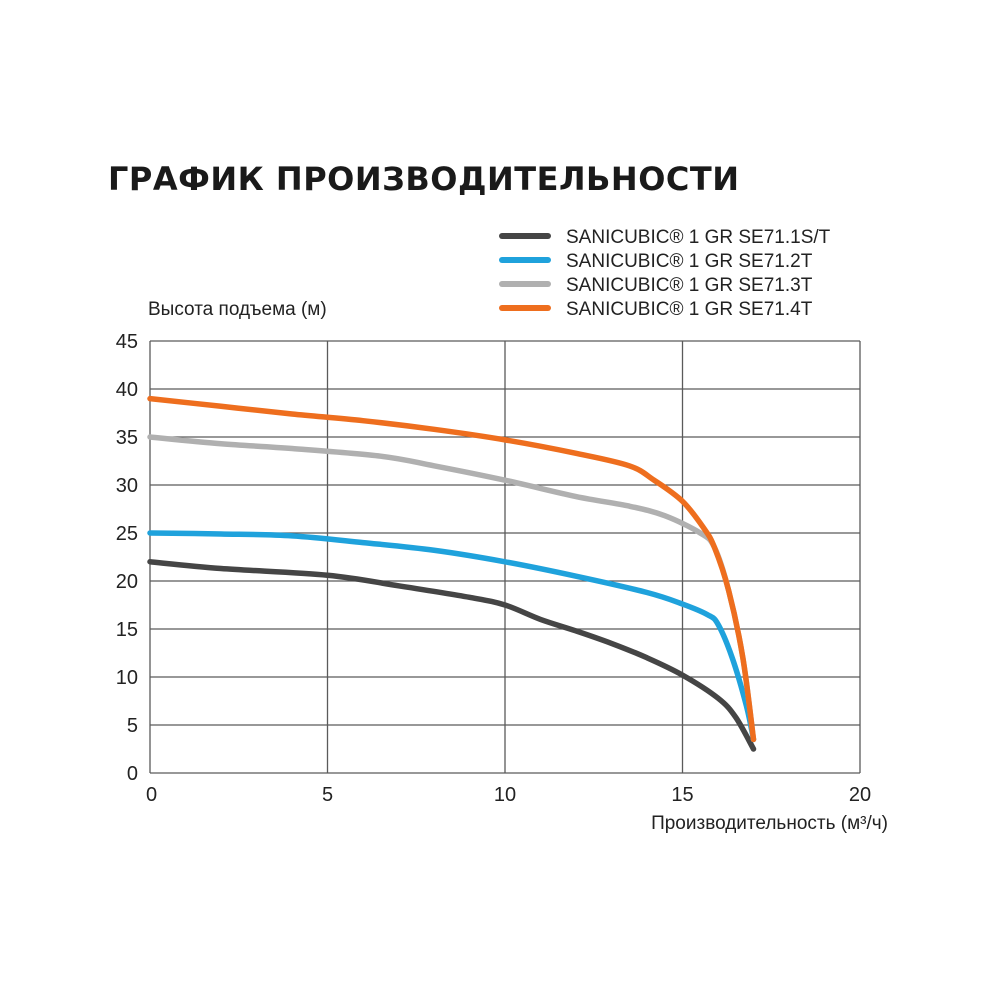 The width and height of the screenshot is (1000, 1000). I want to click on legend-label: SANICUBIC® 1 GR SE71.3T, so click(689, 285).